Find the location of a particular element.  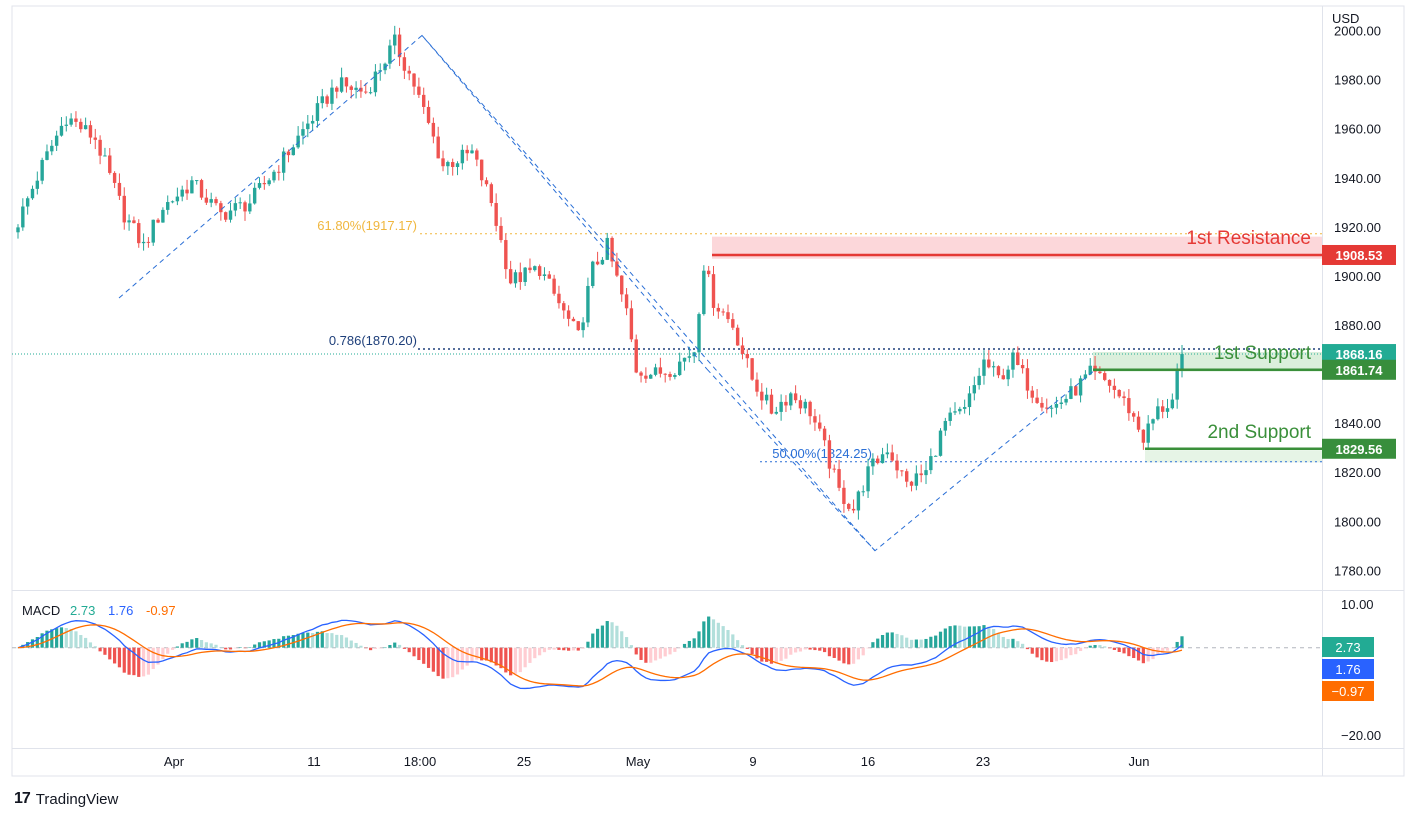

price-tick: 1940.00 is located at coordinates (1357, 178).